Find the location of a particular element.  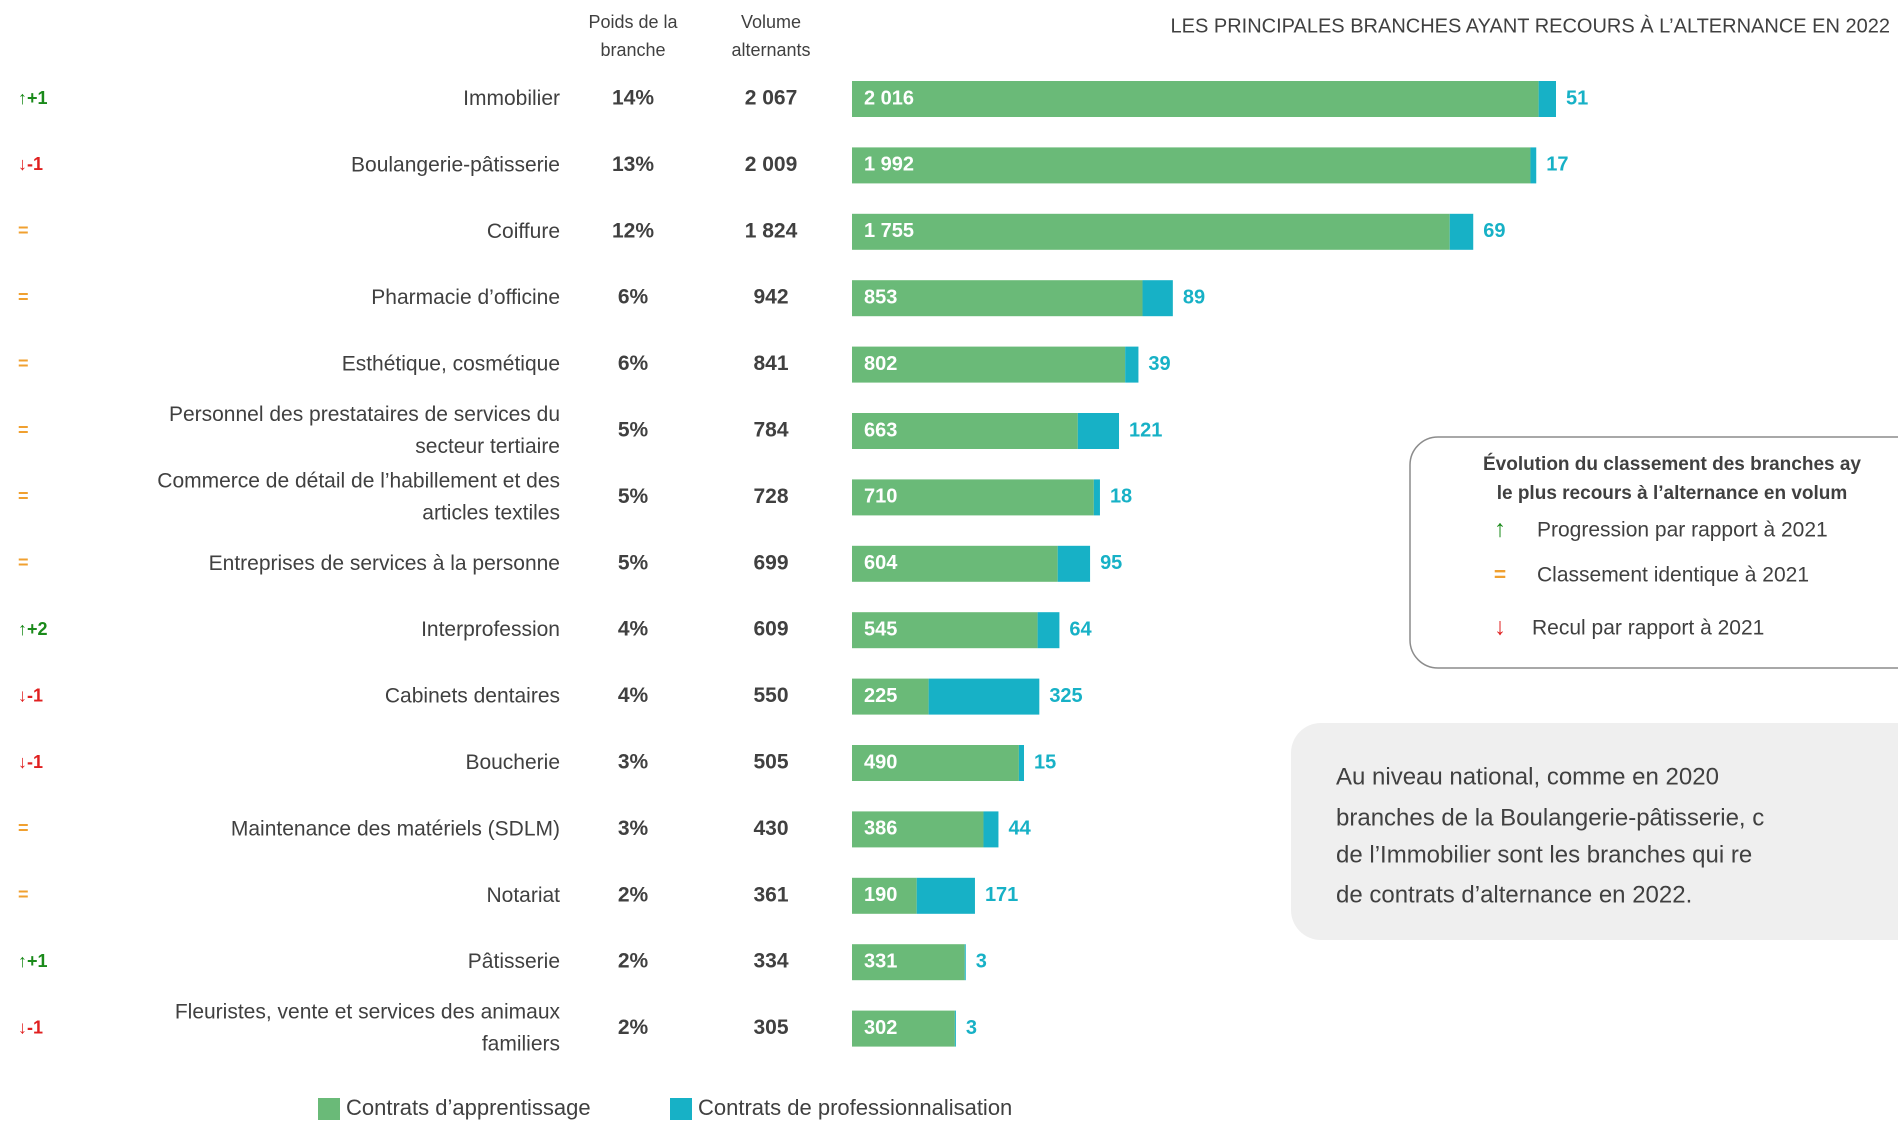

rank-legend-item: Progression par rapport à 2021 is located at coordinates (1682, 530).